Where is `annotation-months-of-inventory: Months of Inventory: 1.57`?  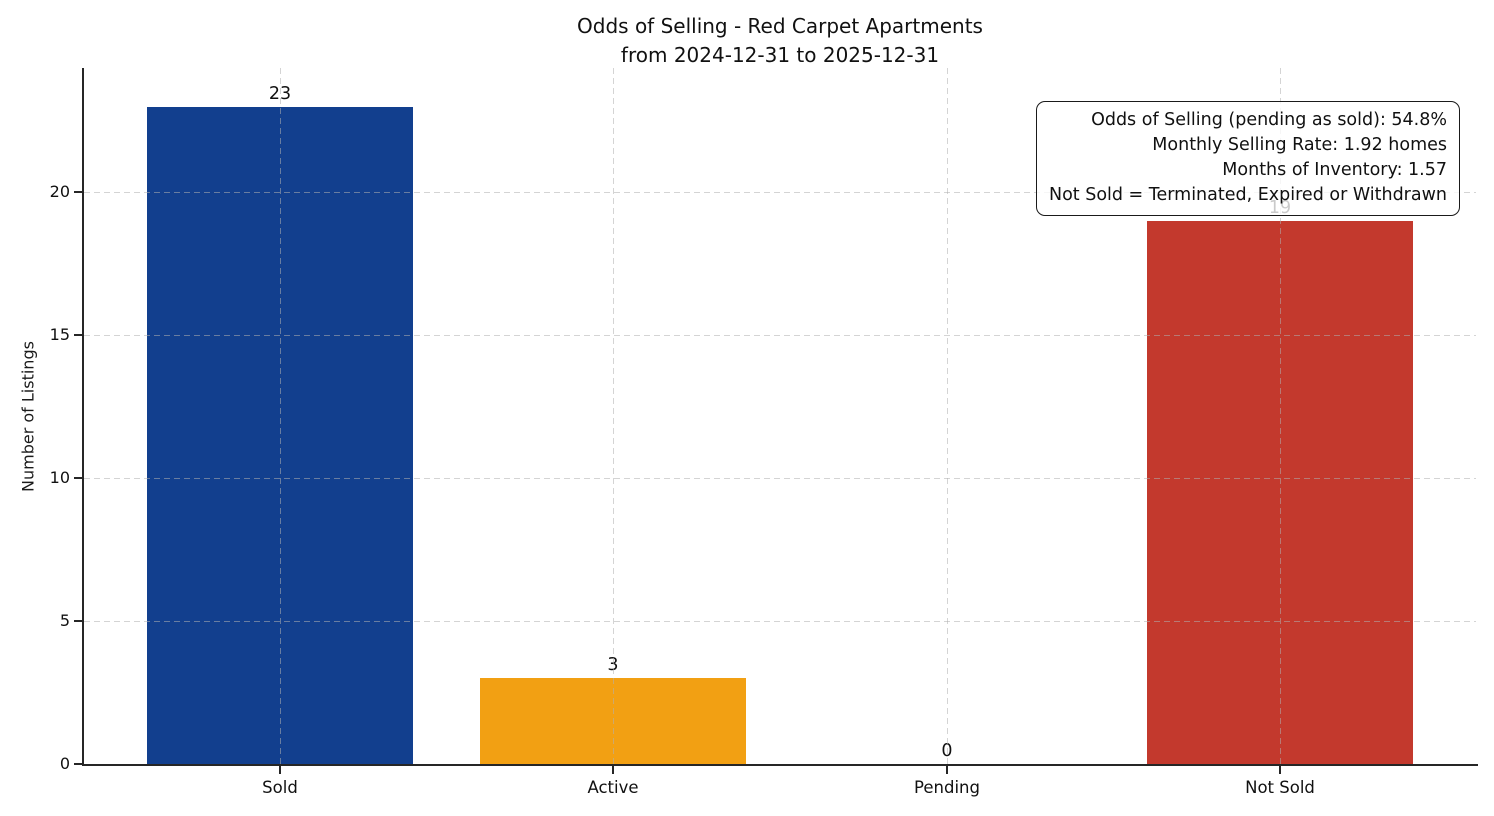
annotation-months-of-inventory: Months of Inventory: 1.57 is located at coordinates (1334, 170).